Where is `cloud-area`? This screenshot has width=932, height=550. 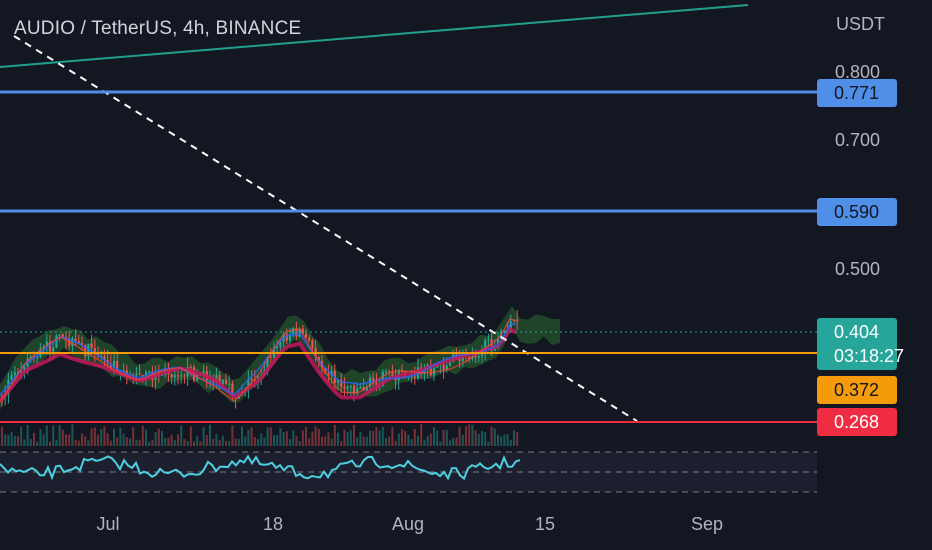 cloud-area is located at coordinates (280, 358).